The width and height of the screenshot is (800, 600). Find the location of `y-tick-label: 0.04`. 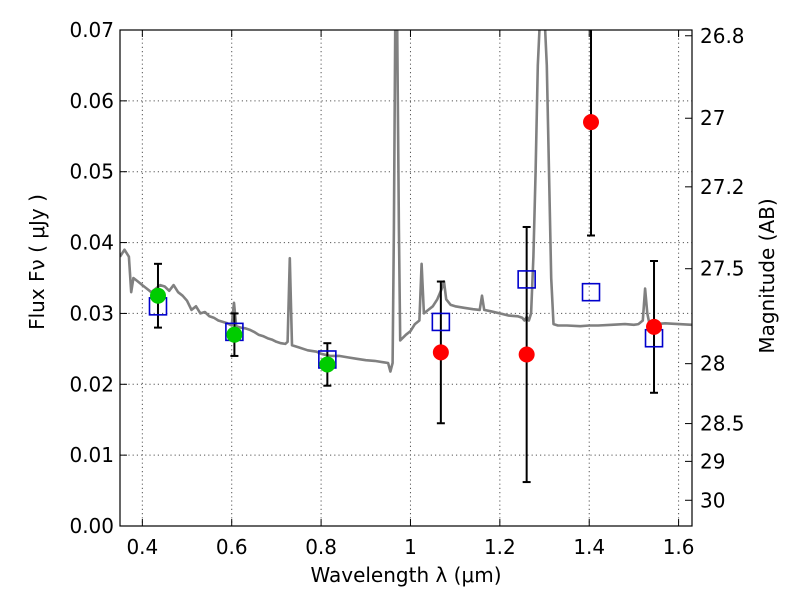

y-tick-label: 0.04 is located at coordinates (91, 243).